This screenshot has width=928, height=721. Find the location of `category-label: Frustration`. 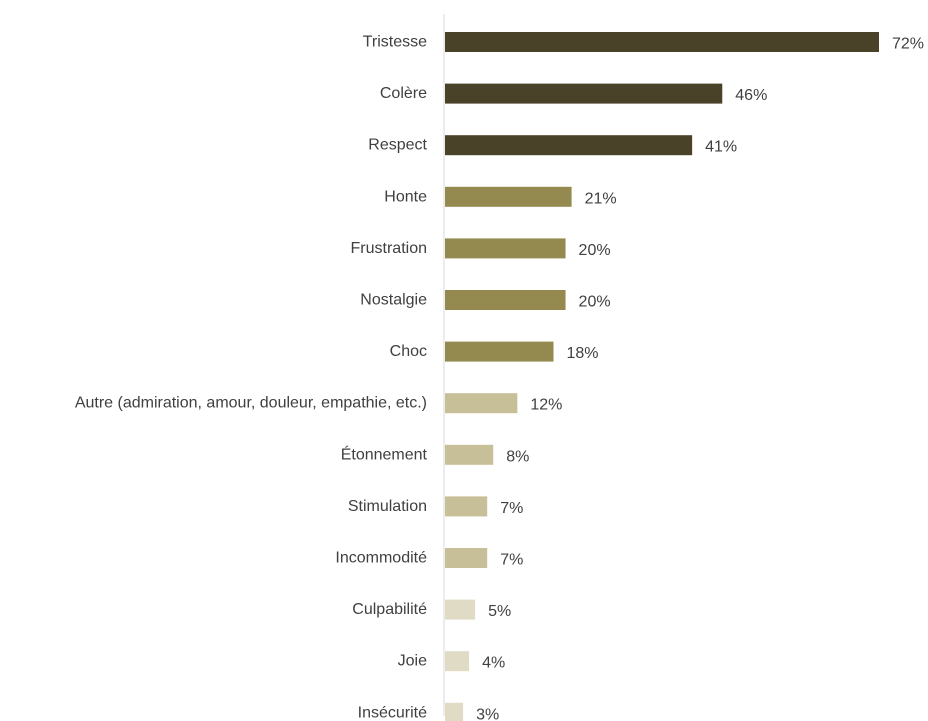

category-label: Frustration is located at coordinates (389, 248).